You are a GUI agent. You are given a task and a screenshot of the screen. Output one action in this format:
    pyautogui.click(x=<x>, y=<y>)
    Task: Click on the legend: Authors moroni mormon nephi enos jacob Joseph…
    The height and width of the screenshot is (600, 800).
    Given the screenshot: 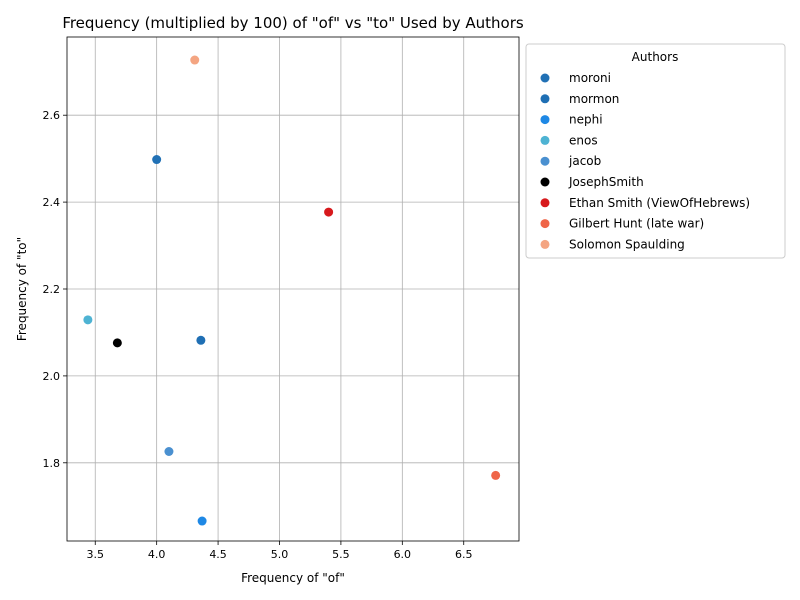 What is the action you would take?
    pyautogui.click(x=655, y=151)
    